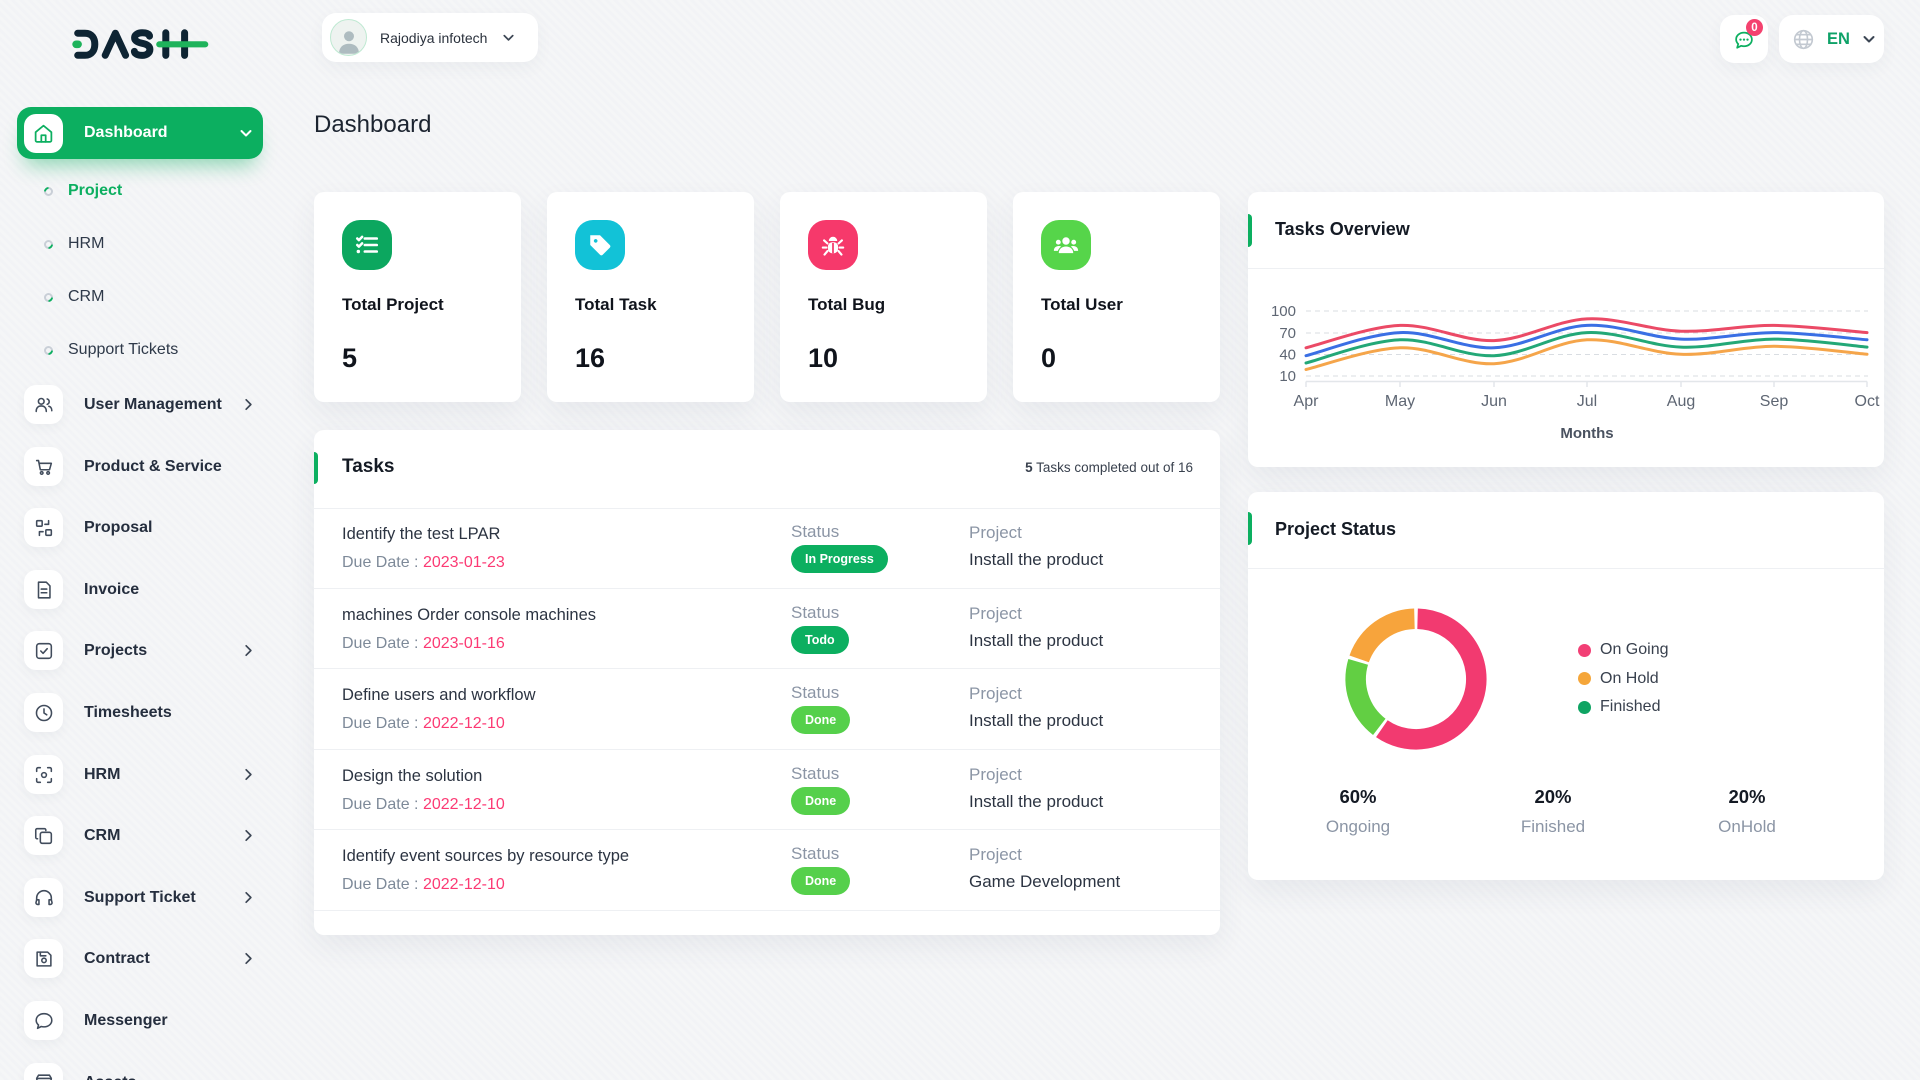  I want to click on svg-text: 40, so click(1287, 355).